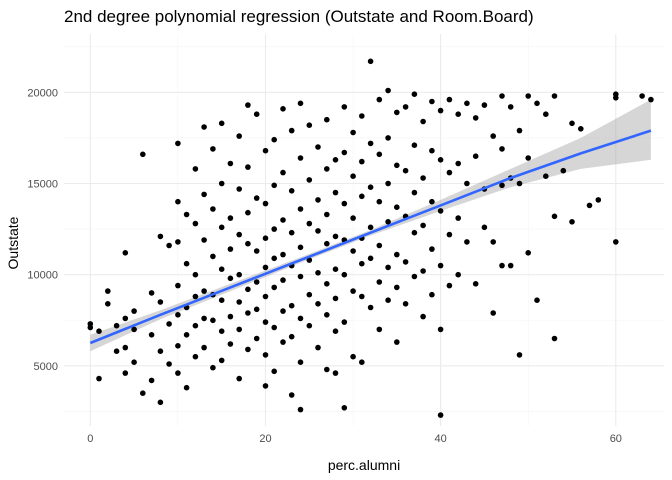  What do you see at coordinates (13, 242) in the screenshot?
I see `y-axis-title: Outstate` at bounding box center [13, 242].